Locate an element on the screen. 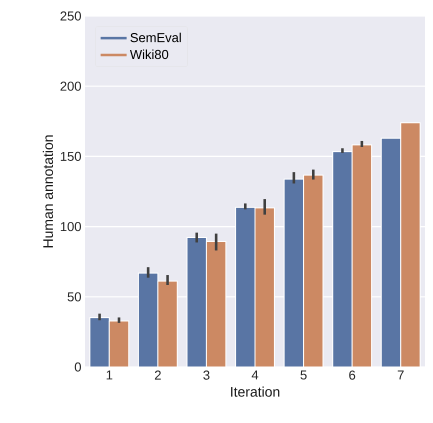 Image resolution: width=433 pixels, height=423 pixels. legend-label: SemEval is located at coordinates (155, 37).